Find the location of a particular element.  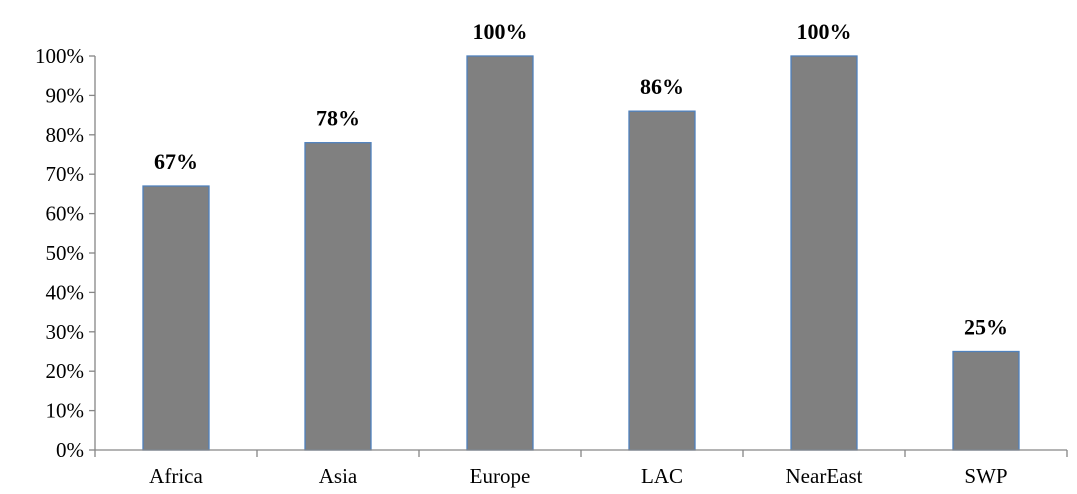

data-label-lac: 86% is located at coordinates (662, 86).